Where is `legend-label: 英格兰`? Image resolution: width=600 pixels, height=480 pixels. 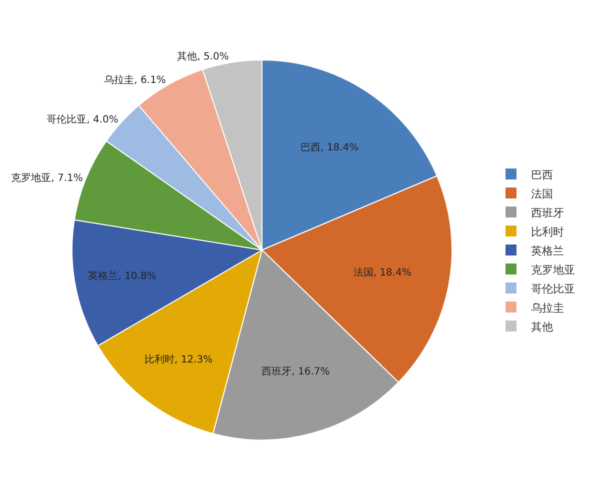
legend-label: 英格兰 is located at coordinates (547, 251).